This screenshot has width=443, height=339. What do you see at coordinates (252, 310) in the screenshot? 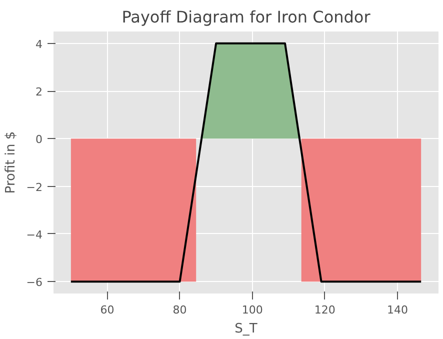
I see `x-tick-label: 100` at bounding box center [252, 310].